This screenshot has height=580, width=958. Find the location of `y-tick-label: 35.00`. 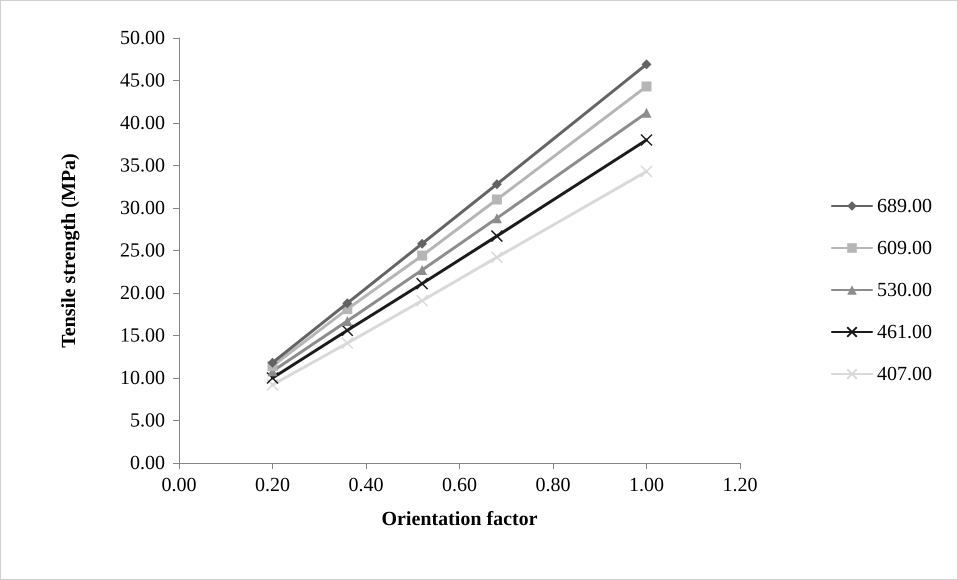

y-tick-label: 35.00 is located at coordinates (142, 165).